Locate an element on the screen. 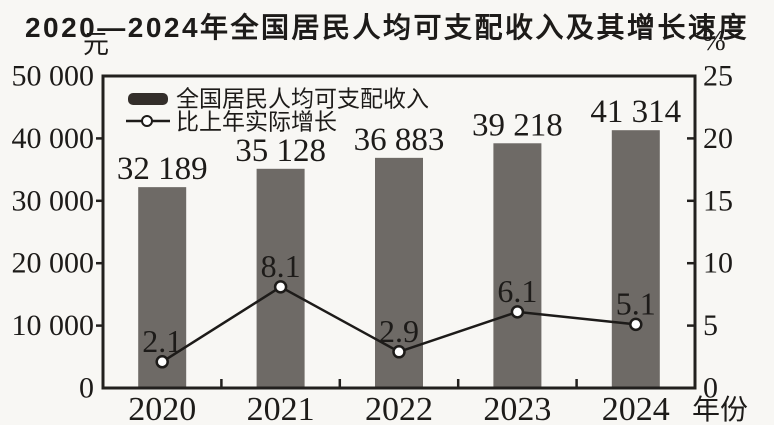 The image size is (774, 425). left-axis-tick-label: 0 is located at coordinates (86, 388).